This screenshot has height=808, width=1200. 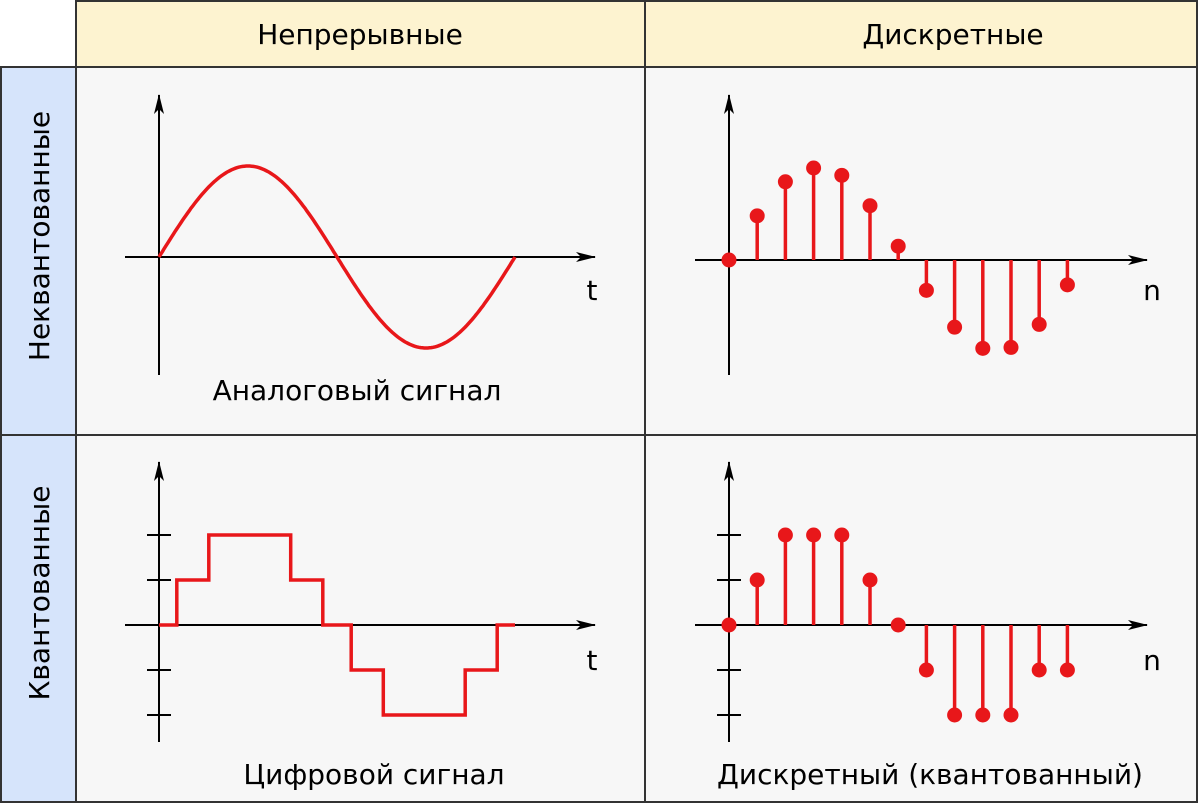 What do you see at coordinates (1152, 660) in the screenshot?
I see `dq-axis-label: n` at bounding box center [1152, 660].